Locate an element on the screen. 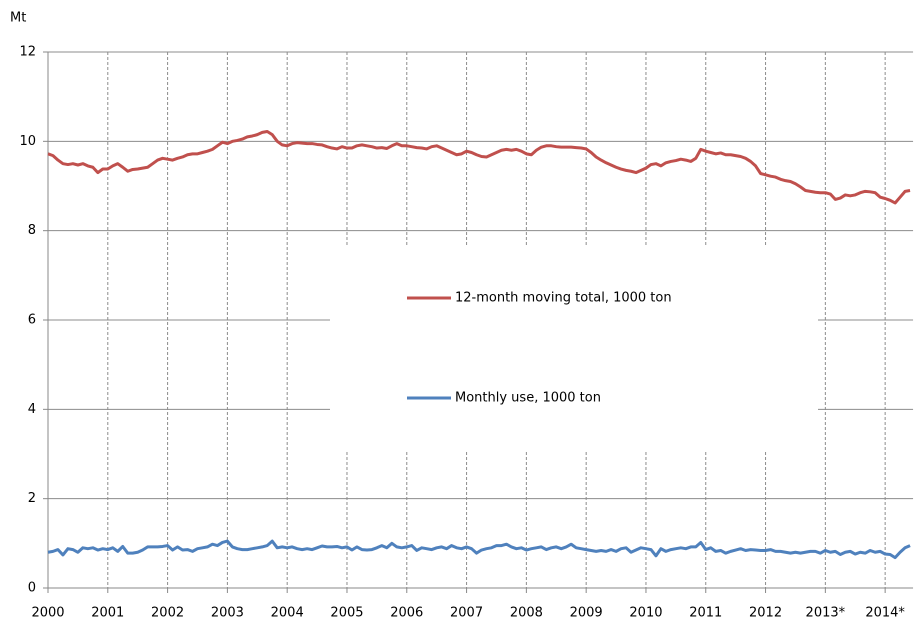 The width and height of the screenshot is (915, 628). x-tick-label: 2001 is located at coordinates (107, 613).